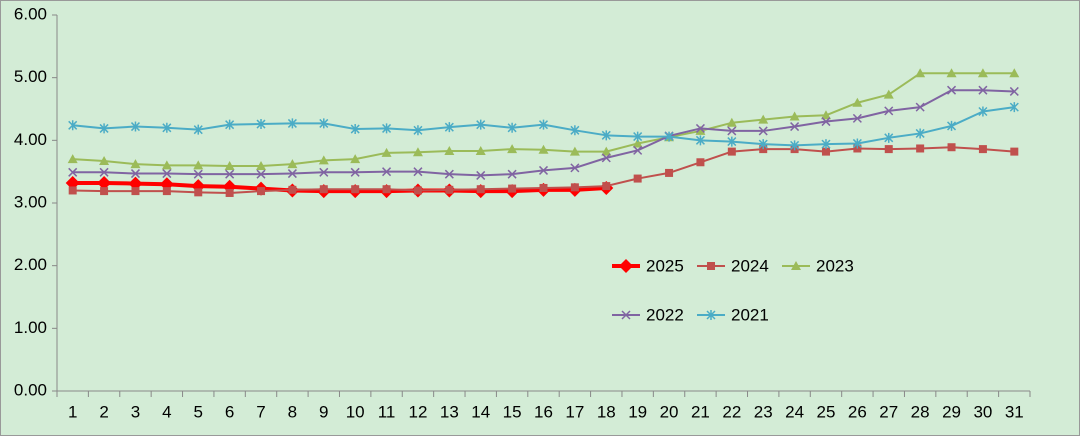 The height and width of the screenshot is (436, 1080). I want to click on x-tick-label: 1, so click(72, 411).